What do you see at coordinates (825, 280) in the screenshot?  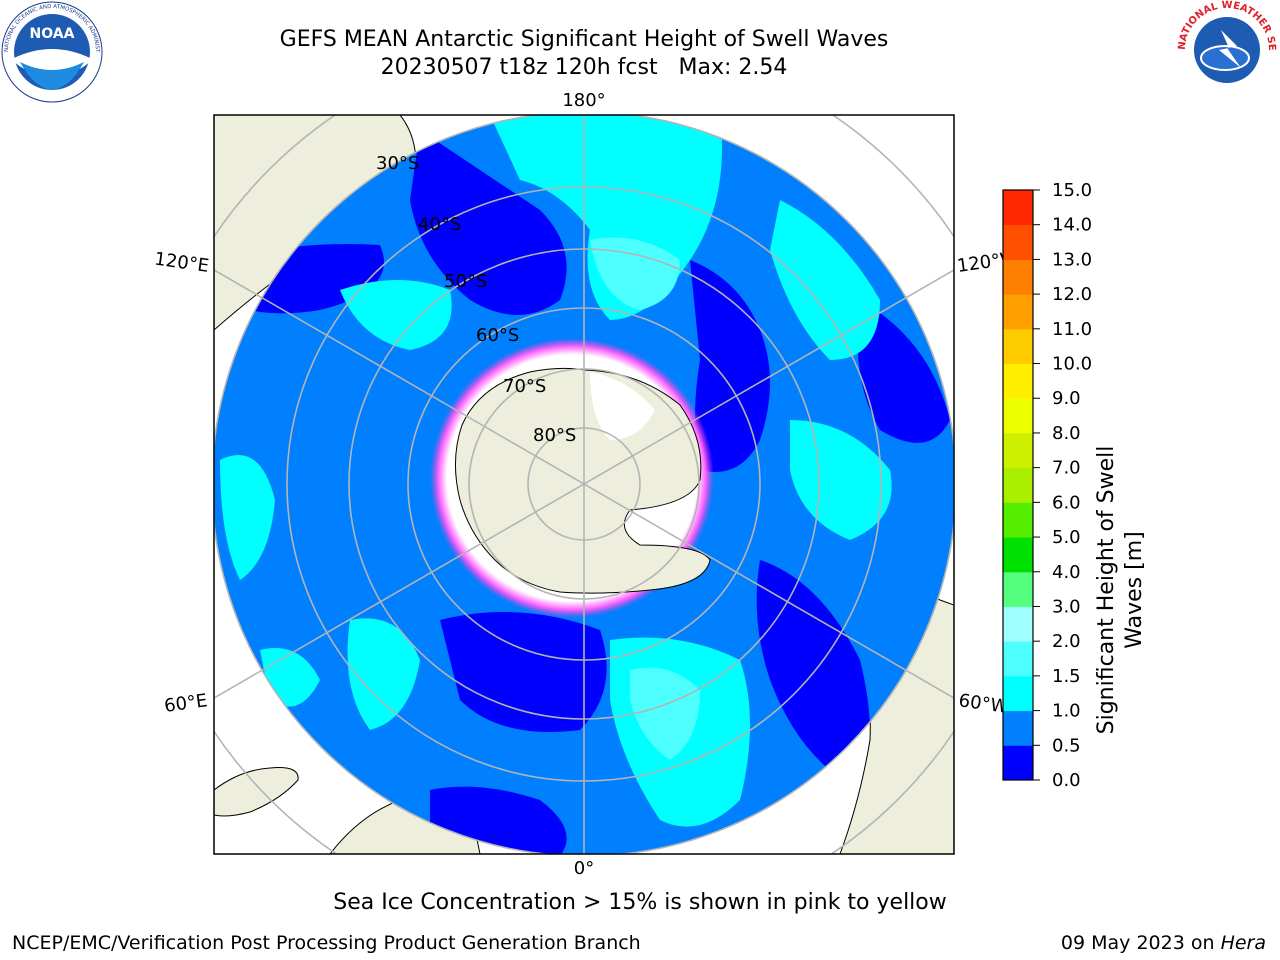 I see `high-swell-east` at bounding box center [825, 280].